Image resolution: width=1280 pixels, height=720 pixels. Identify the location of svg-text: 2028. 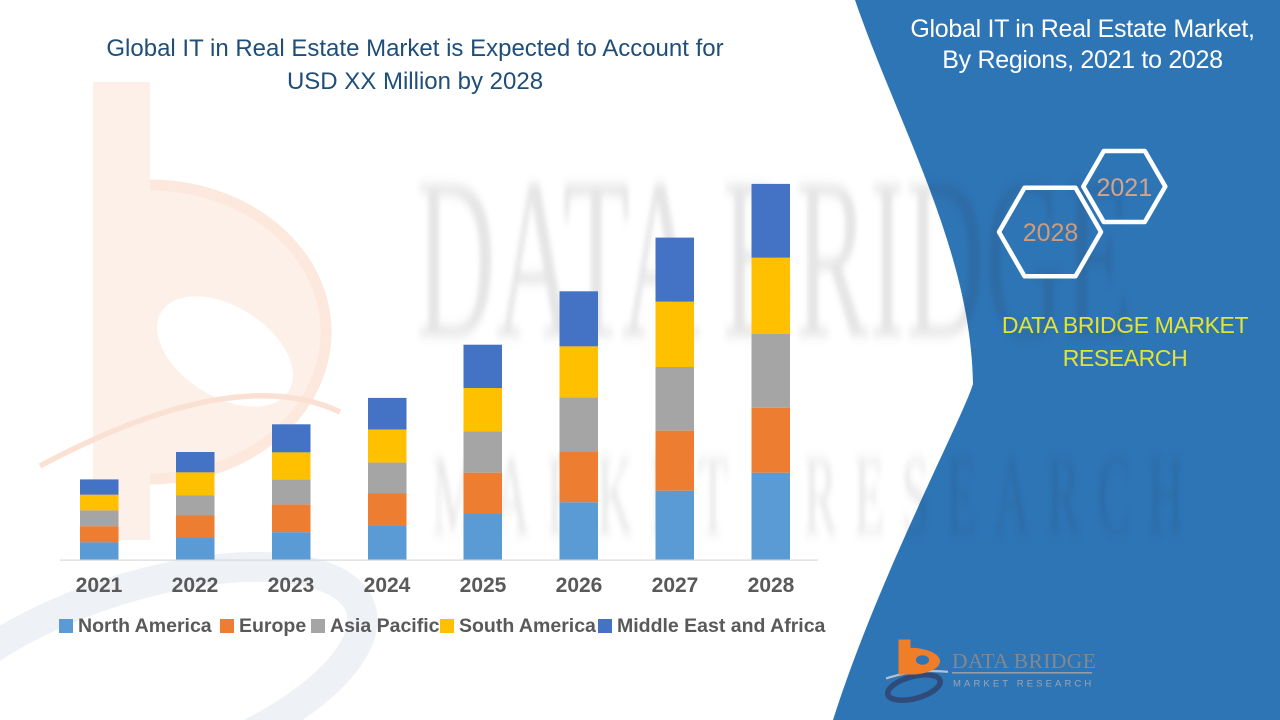
(1051, 233).